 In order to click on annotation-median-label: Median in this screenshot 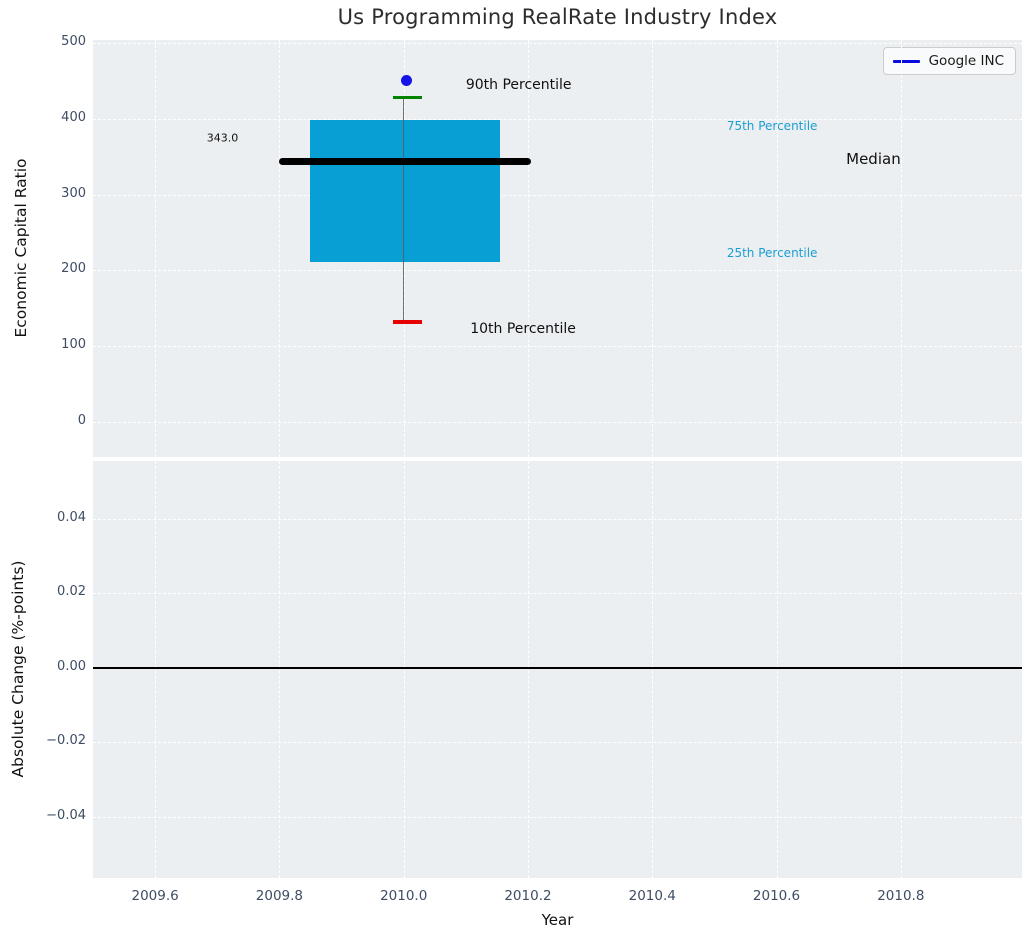, I will do `click(873, 158)`.